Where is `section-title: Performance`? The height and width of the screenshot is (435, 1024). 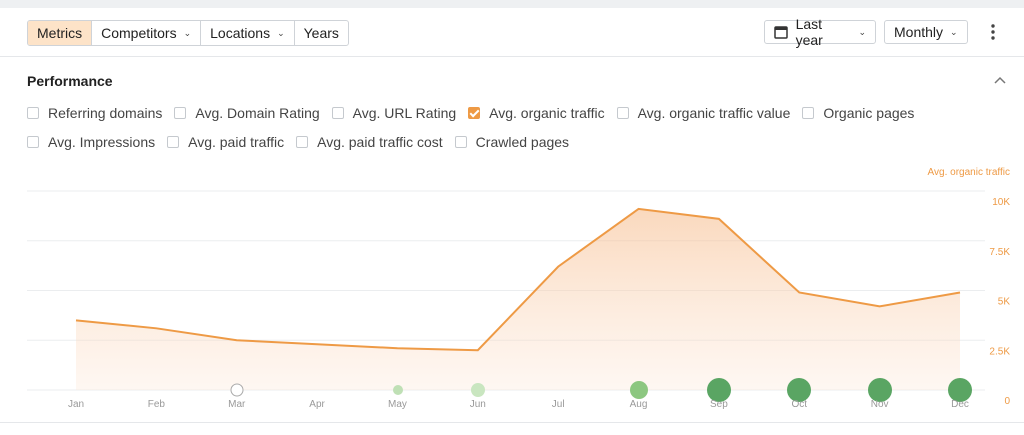
section-title: Performance is located at coordinates (70, 81).